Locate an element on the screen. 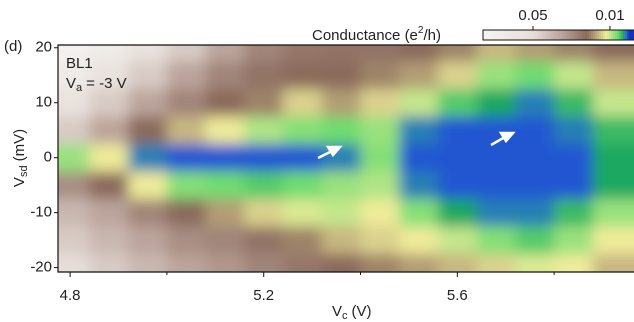 The width and height of the screenshot is (634, 322). x-tick-label: 5.2 is located at coordinates (263, 295).